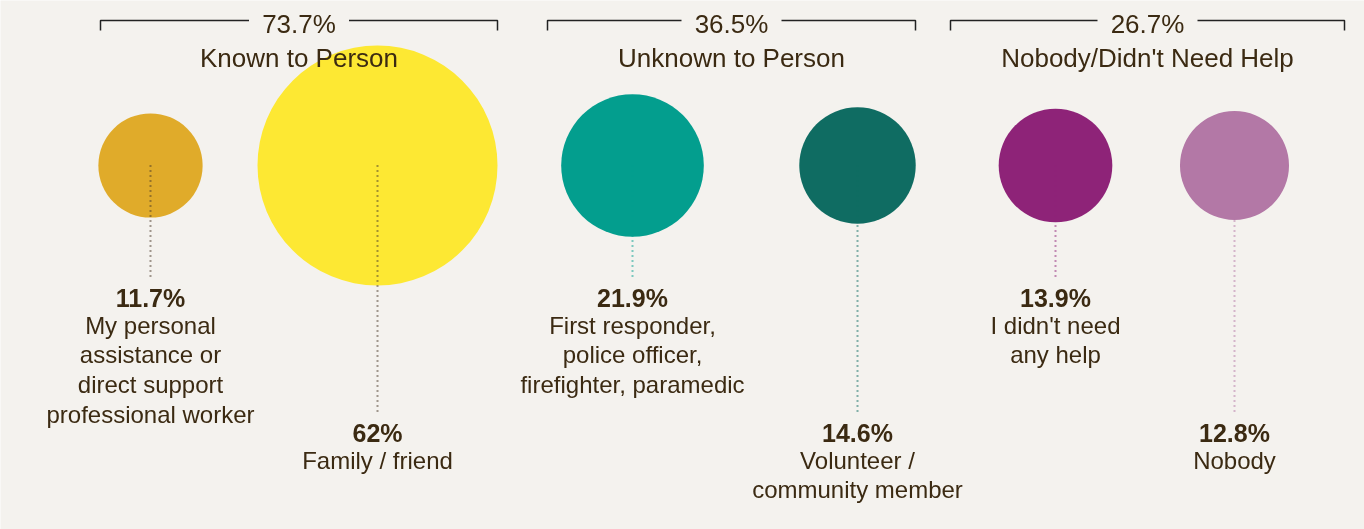 This screenshot has height=529, width=1364. I want to click on text: 26.7% Nobody/Didn't Need Help, so click(1147, 40).